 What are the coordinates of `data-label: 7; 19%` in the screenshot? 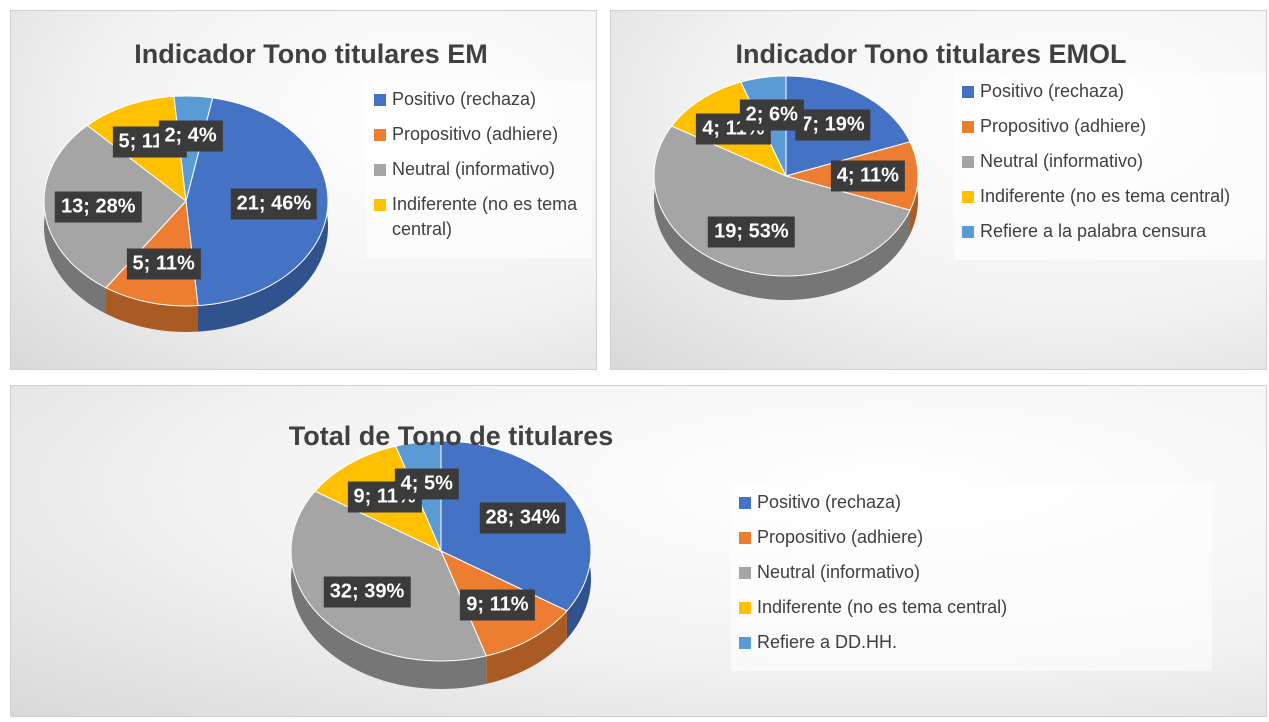 It's located at (833, 125).